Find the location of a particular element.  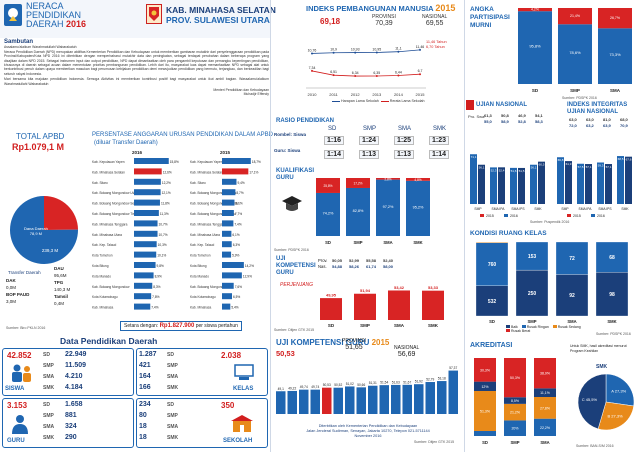

integritas-category: SMK is located at coordinates (625, 209).